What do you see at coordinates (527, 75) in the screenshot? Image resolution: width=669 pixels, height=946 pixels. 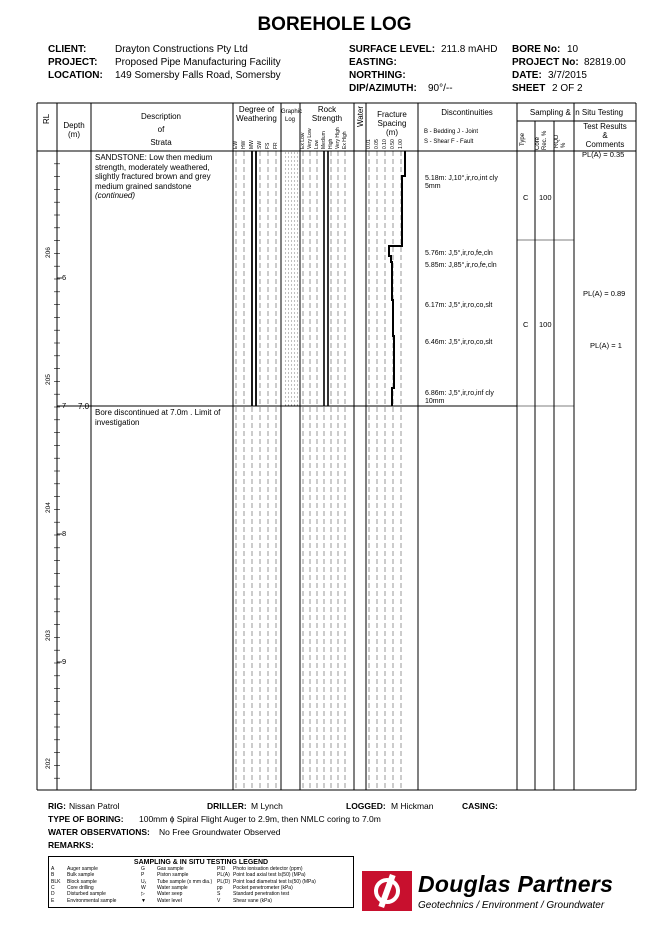 I see `date-label: DATE:` at bounding box center [527, 75].